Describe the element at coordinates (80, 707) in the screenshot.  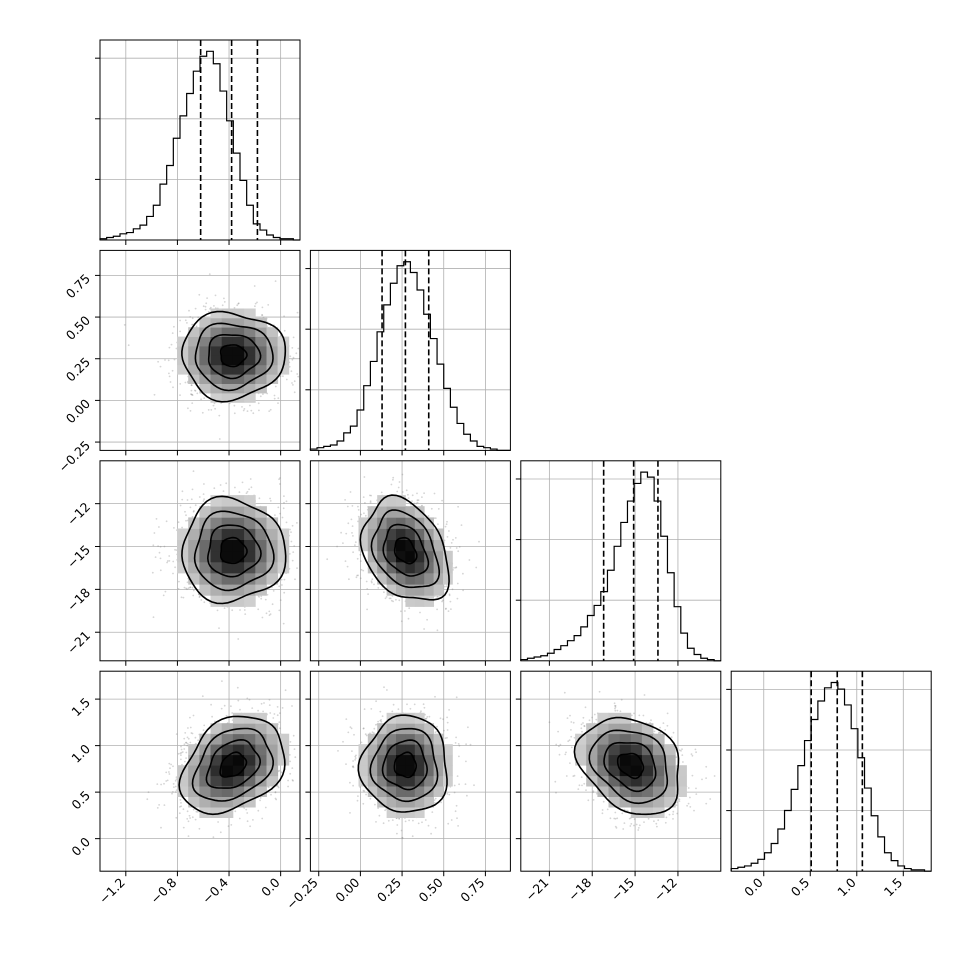
I see `ytick-label-3-3: 1.5` at that location.